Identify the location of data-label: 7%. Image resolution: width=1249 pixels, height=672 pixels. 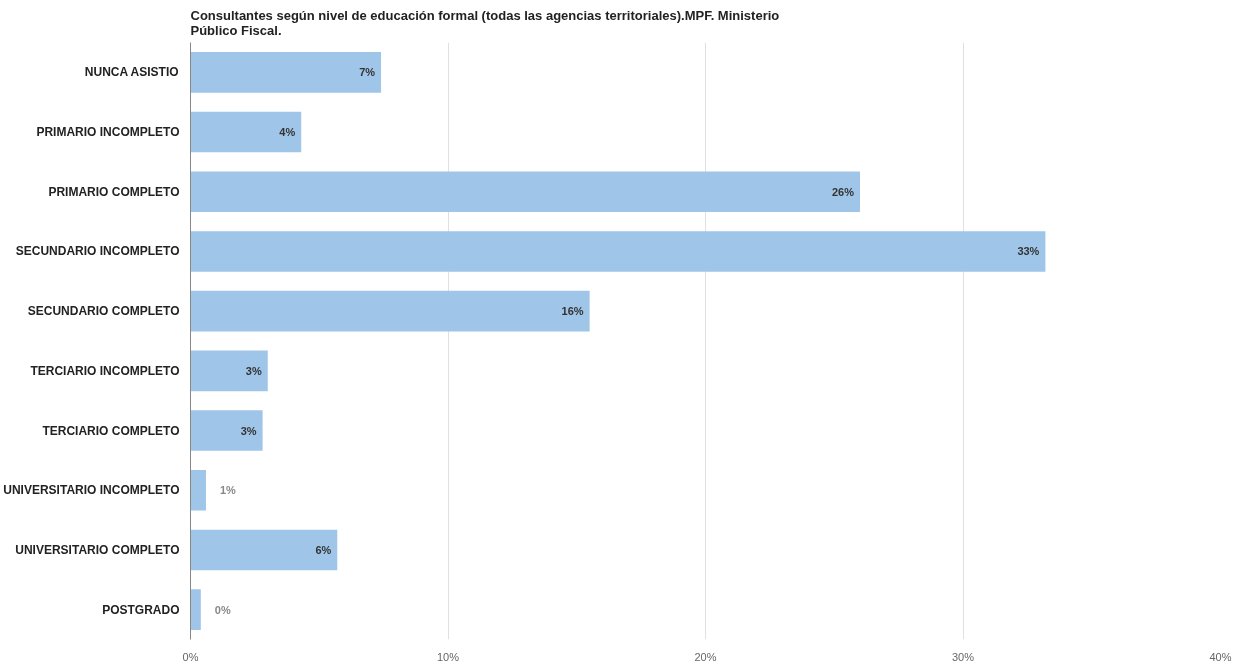
(367, 72).